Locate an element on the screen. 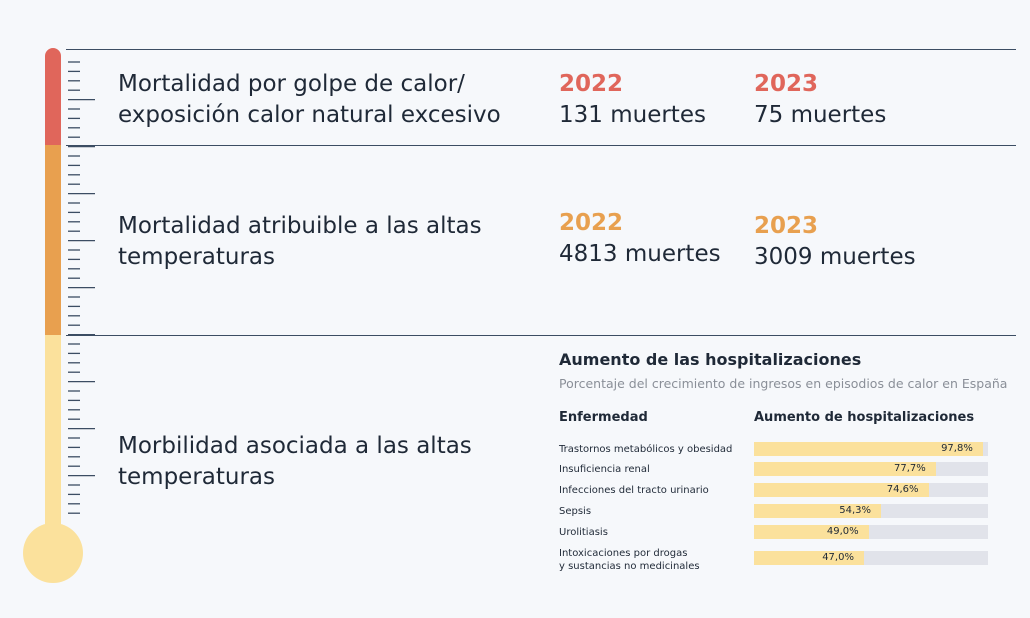  stat-value: 131 muertes is located at coordinates (632, 115).